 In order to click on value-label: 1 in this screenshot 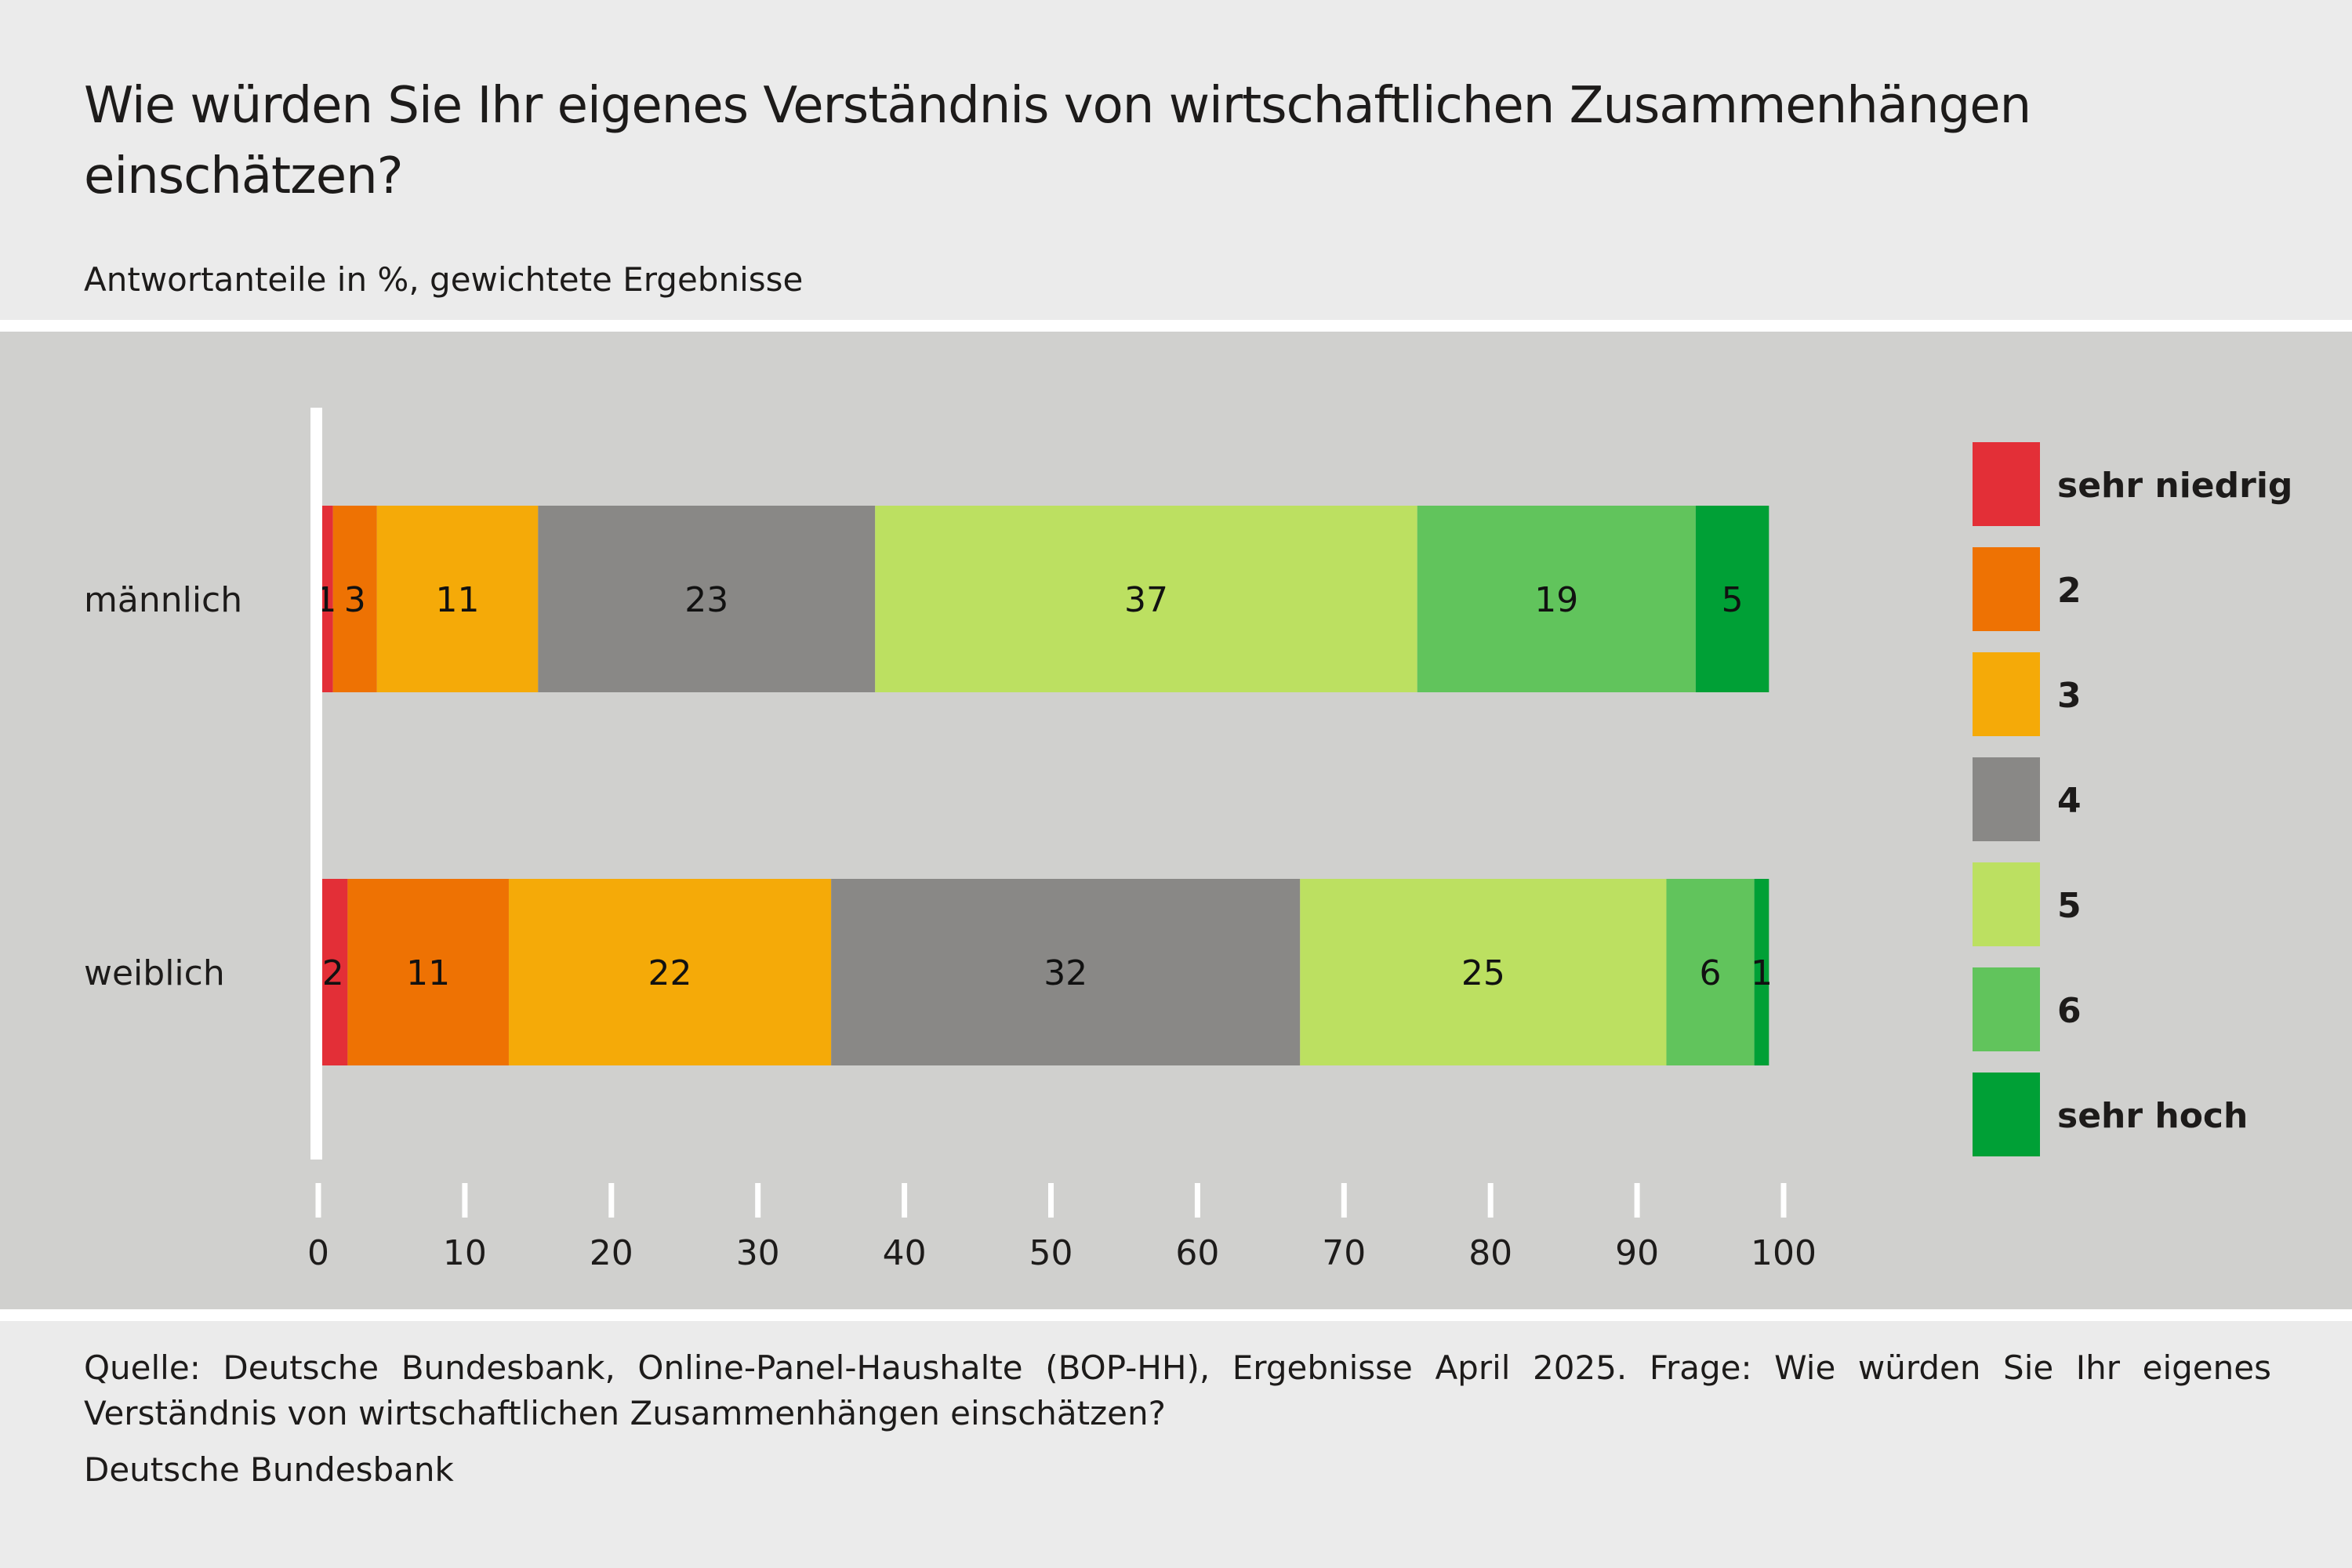, I will do `click(1762, 973)`.